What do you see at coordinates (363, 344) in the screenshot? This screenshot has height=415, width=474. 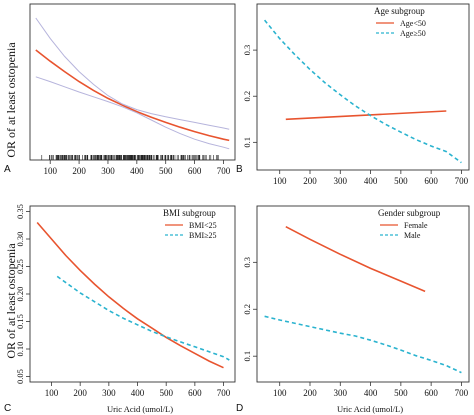 I see `series-line-male` at bounding box center [363, 344].